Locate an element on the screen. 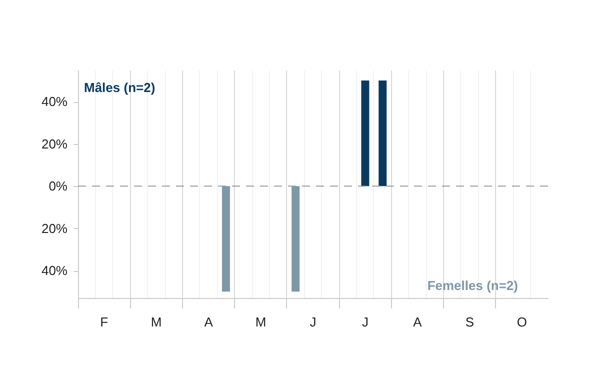 This screenshot has width=600, height=390. x-tick-label: O is located at coordinates (521, 322).